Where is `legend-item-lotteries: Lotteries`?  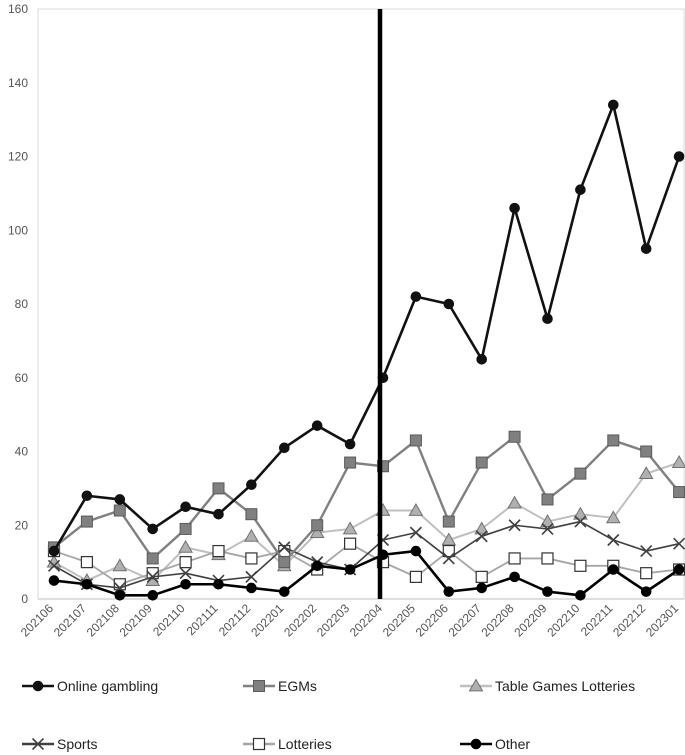 legend-item-lotteries: Lotteries is located at coordinates (287, 744).